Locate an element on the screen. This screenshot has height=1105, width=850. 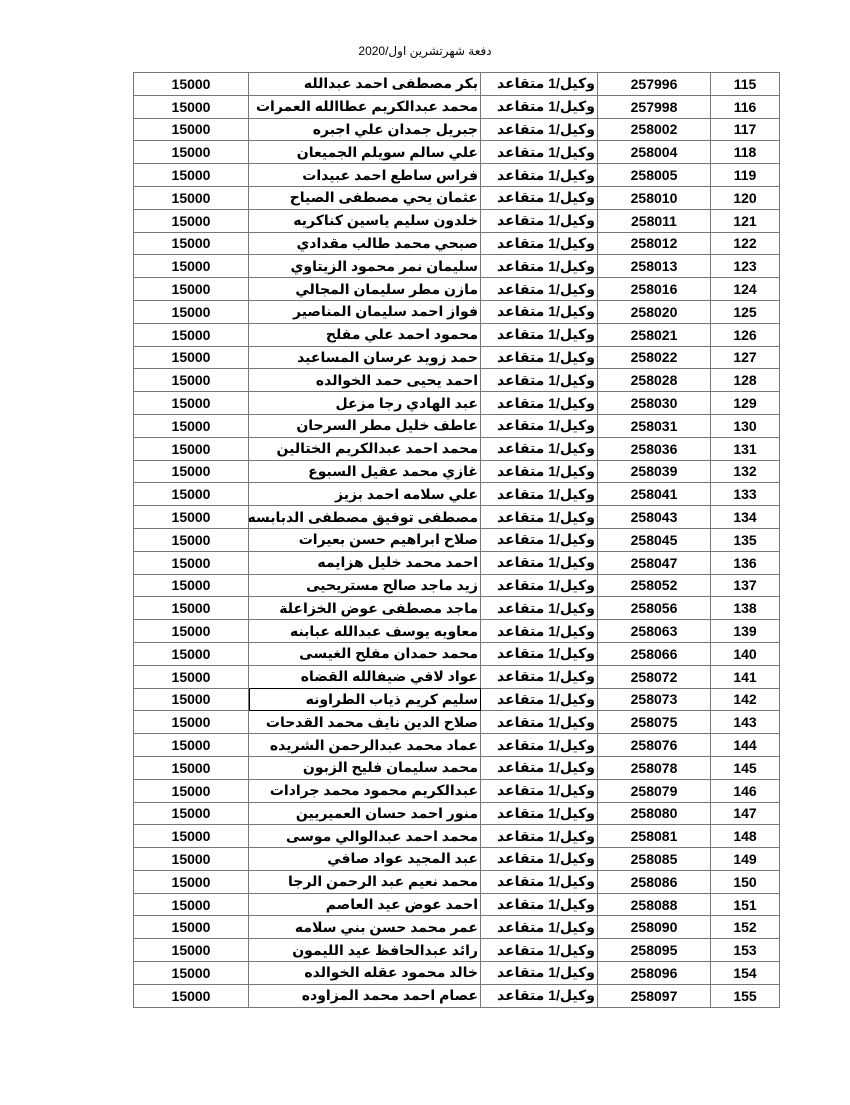
row-number-cell: 139 is located at coordinates (745, 631).